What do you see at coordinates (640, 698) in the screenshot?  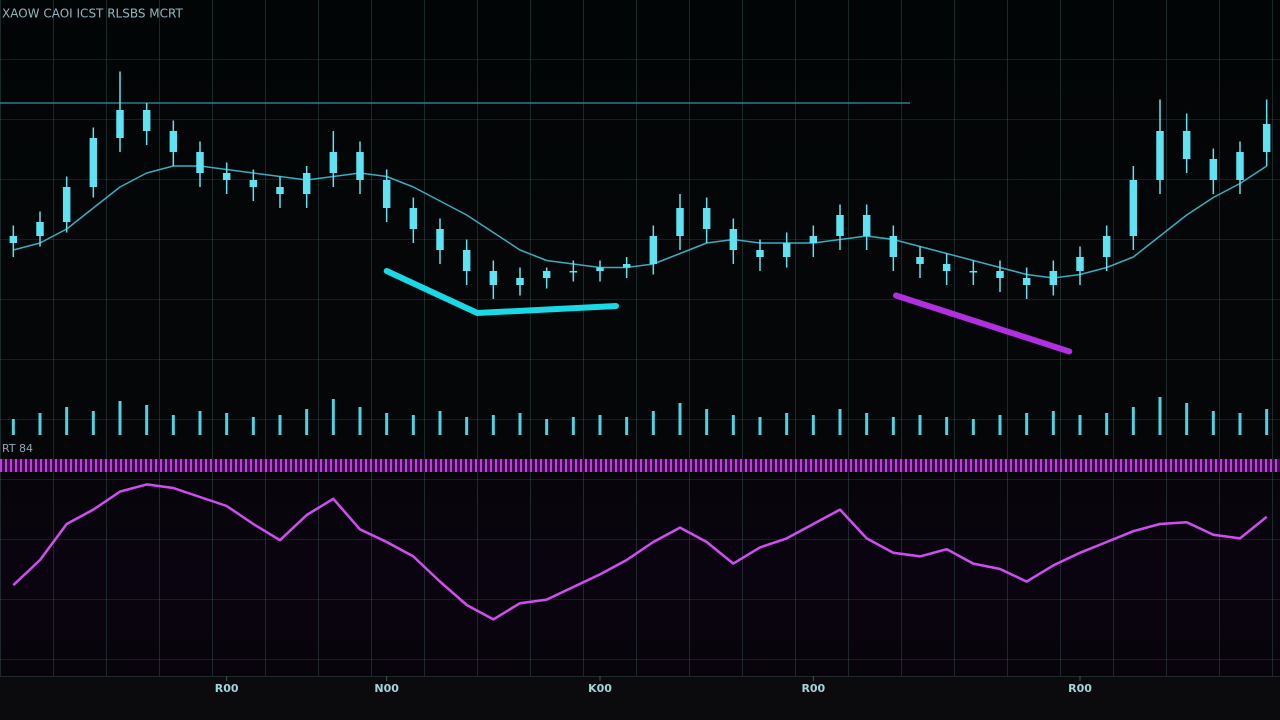 I see `time-axis-bar` at bounding box center [640, 698].